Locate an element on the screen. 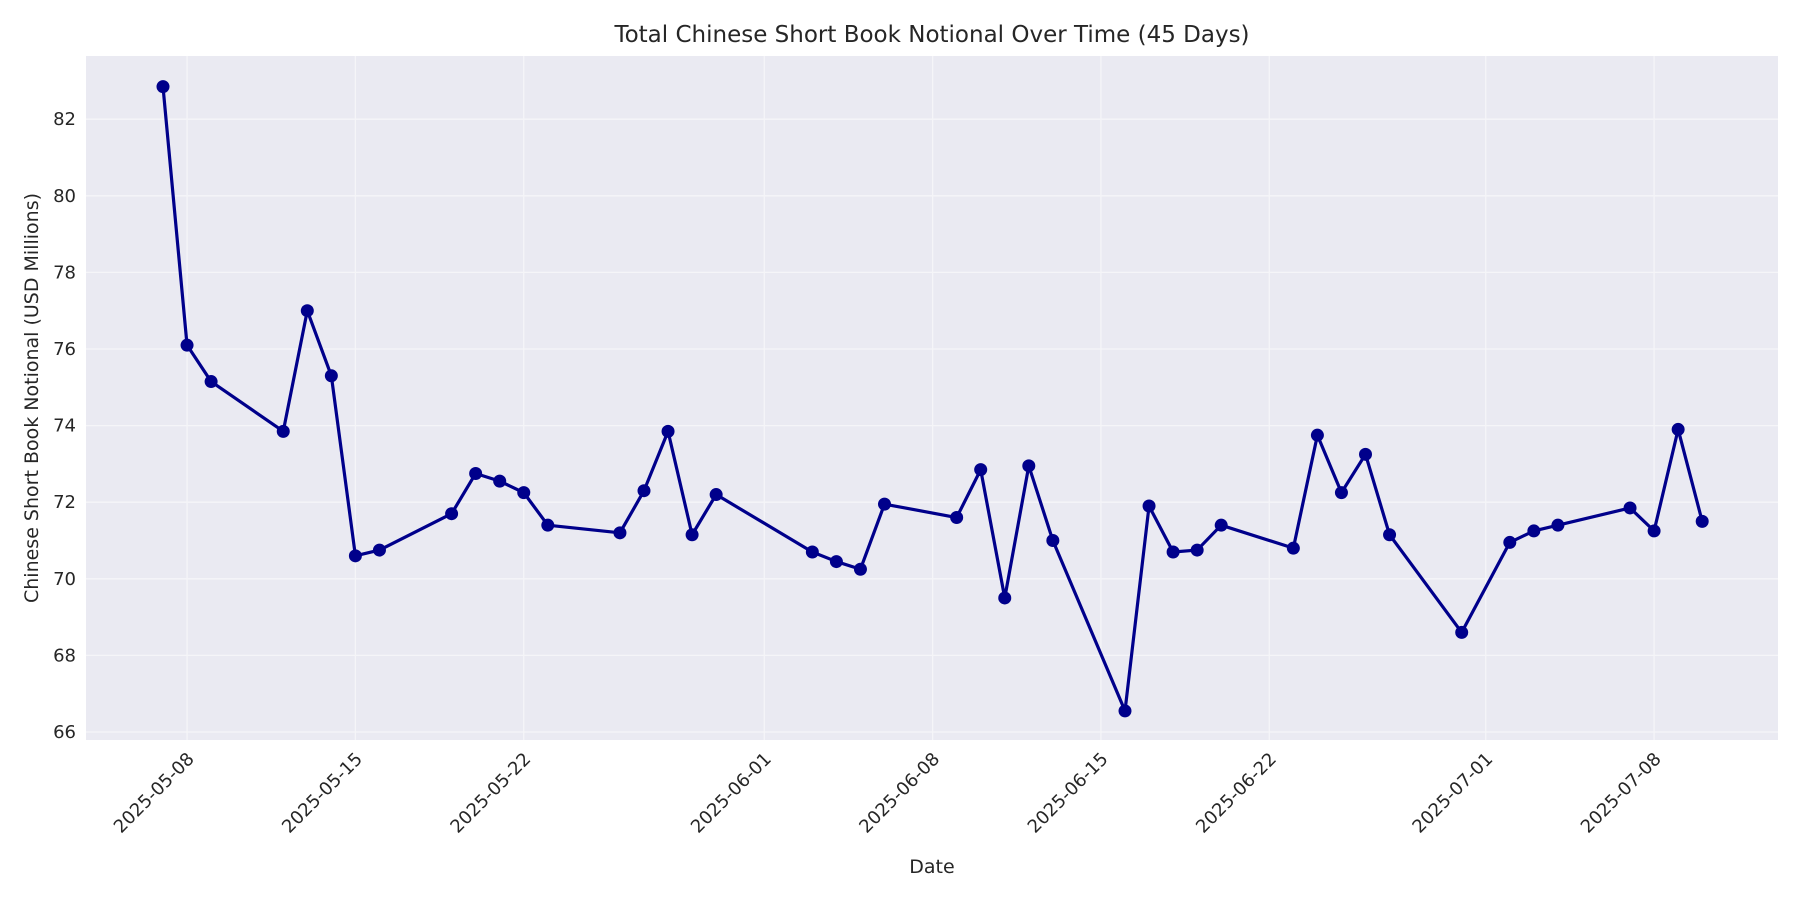 This screenshot has height=900, width=1800. data-point-marker: 2025-05-29: 71.15 is located at coordinates (692, 535).